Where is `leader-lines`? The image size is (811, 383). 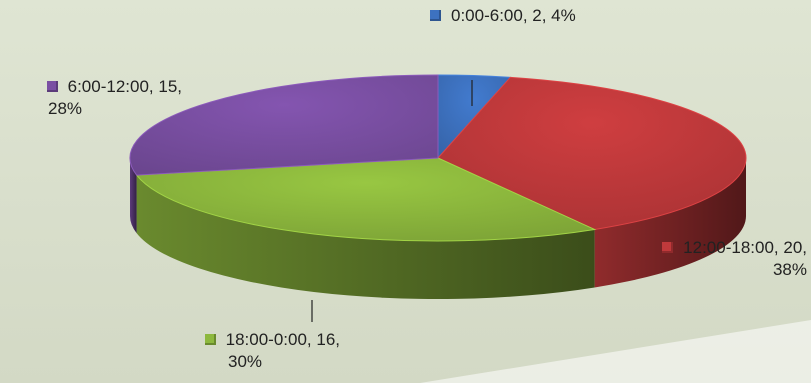
leader-lines is located at coordinates (392, 201).